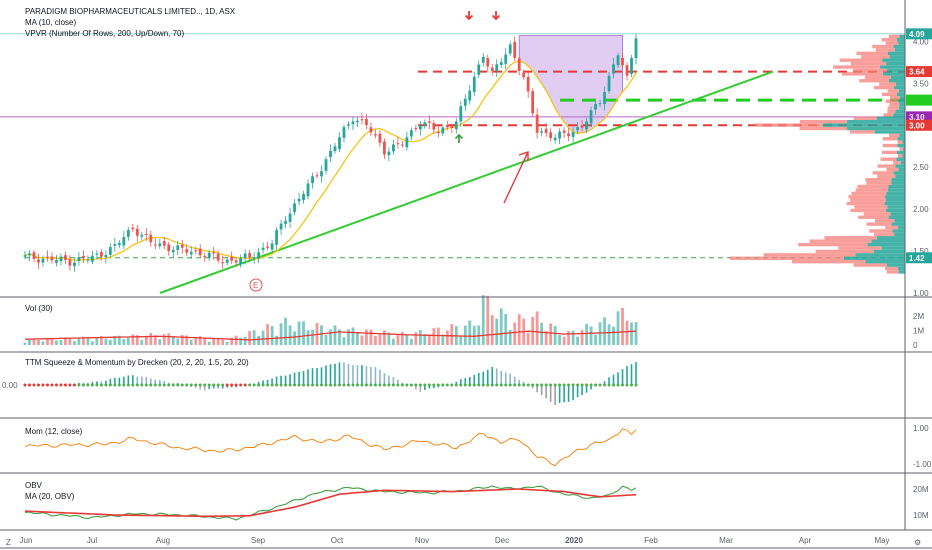 The height and width of the screenshot is (550, 932). Describe the element at coordinates (422, 540) in the screenshot. I see `x-tick-5: Nov` at that location.